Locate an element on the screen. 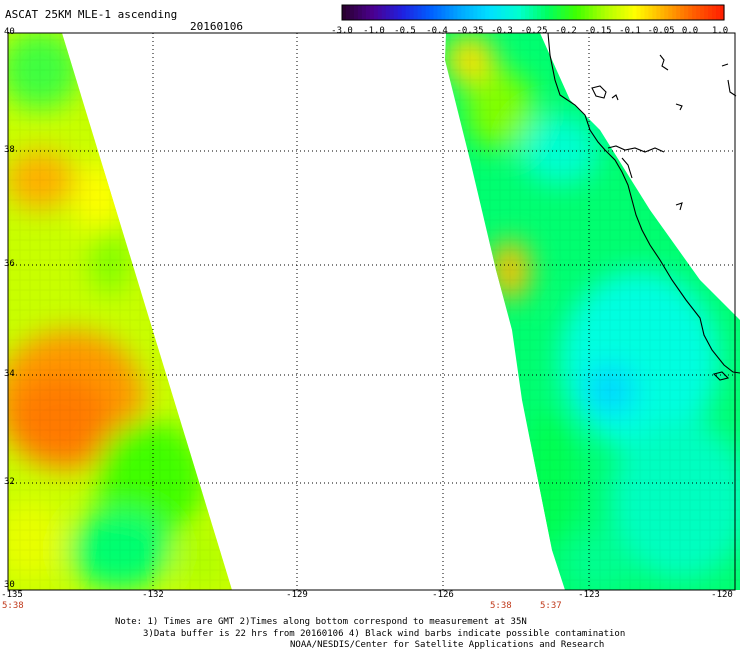  lon-label: -120 is located at coordinates (722, 595).